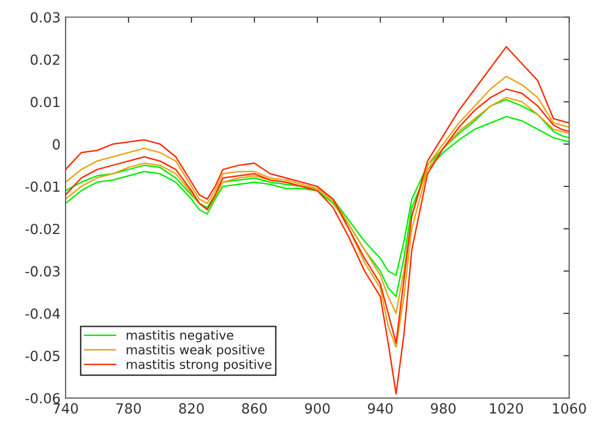  I want to click on legend-label: mastitis negative, so click(180, 336).